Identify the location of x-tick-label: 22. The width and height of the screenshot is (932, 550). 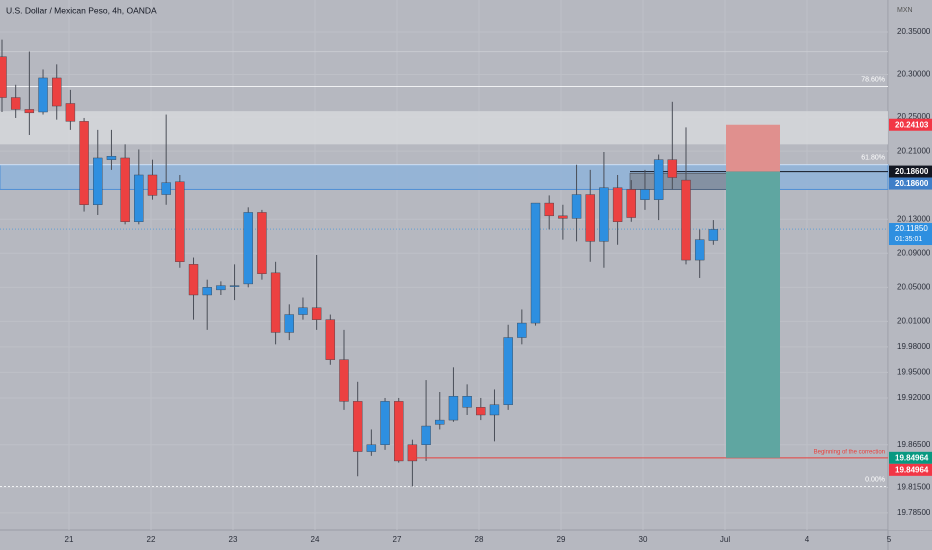
(151, 539).